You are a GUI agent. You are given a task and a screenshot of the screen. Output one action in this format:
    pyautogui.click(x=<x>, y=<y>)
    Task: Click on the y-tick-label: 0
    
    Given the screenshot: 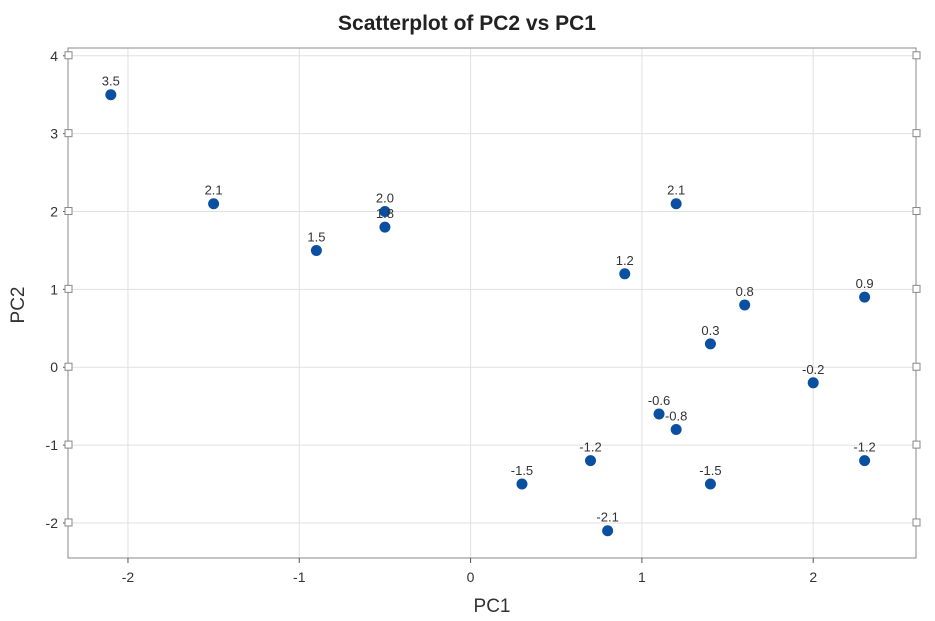 What is the action you would take?
    pyautogui.click(x=54, y=367)
    